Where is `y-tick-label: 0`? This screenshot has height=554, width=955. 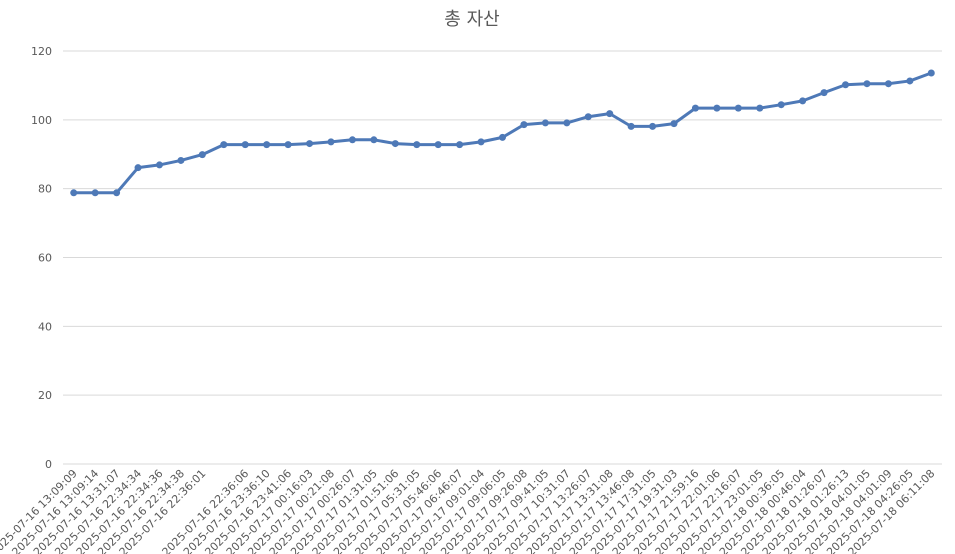 y-tick-label: 0 is located at coordinates (48, 464).